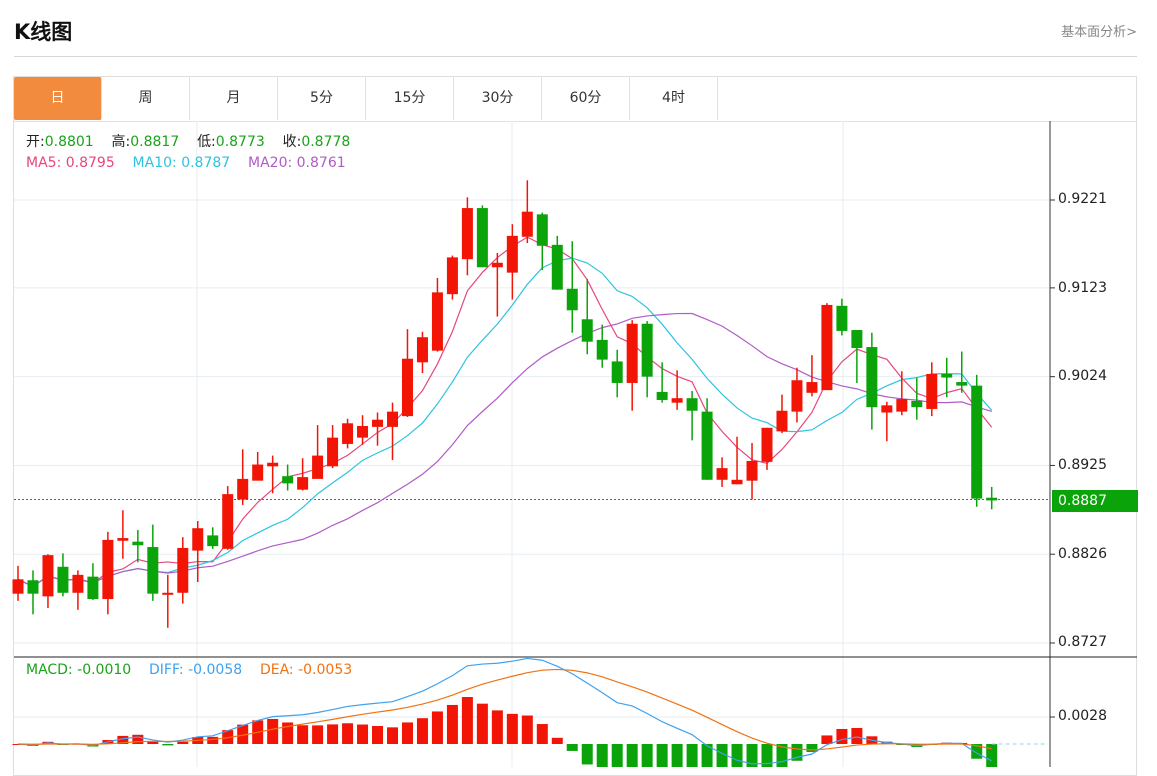 The image size is (1157, 776). What do you see at coordinates (90, 163) in the screenshot?
I see `ma5-value: 0.8795` at bounding box center [90, 163].